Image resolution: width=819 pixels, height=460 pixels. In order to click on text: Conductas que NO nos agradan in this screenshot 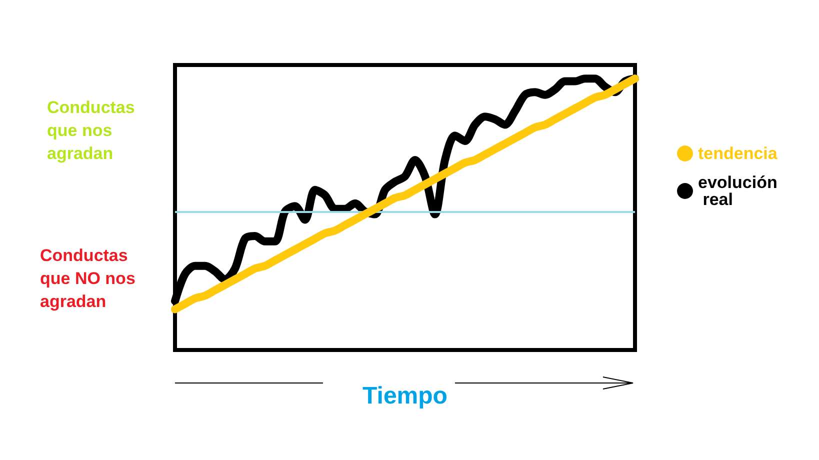, I will do `click(88, 279)`.